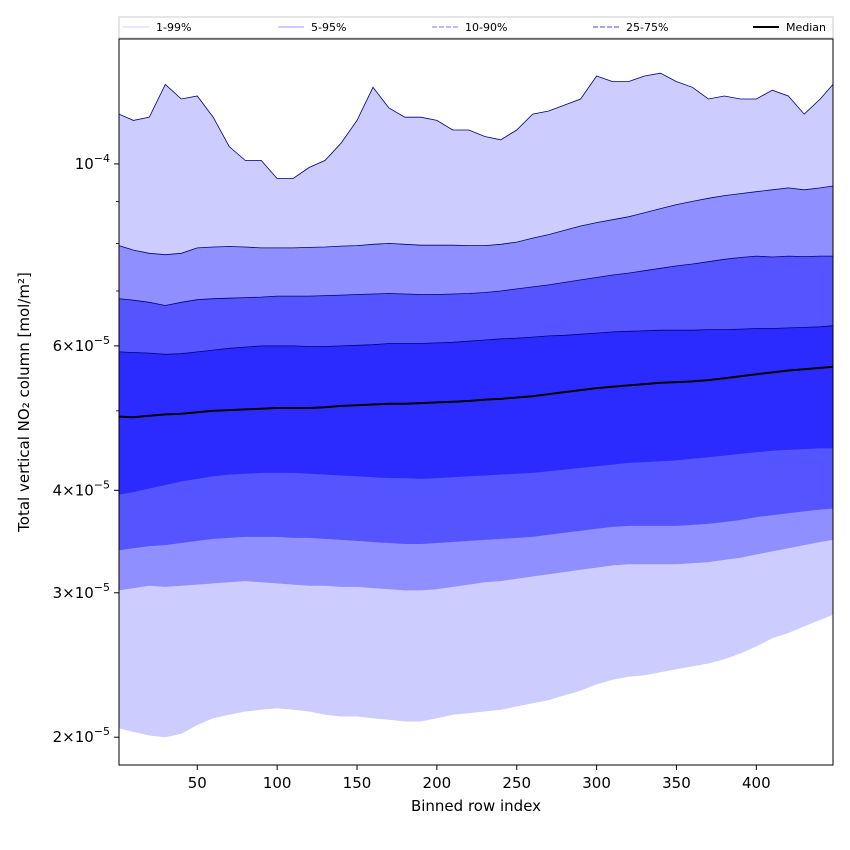 This screenshot has width=850, height=850. What do you see at coordinates (357, 783) in the screenshot?
I see `x-tick-label: 150` at bounding box center [357, 783].